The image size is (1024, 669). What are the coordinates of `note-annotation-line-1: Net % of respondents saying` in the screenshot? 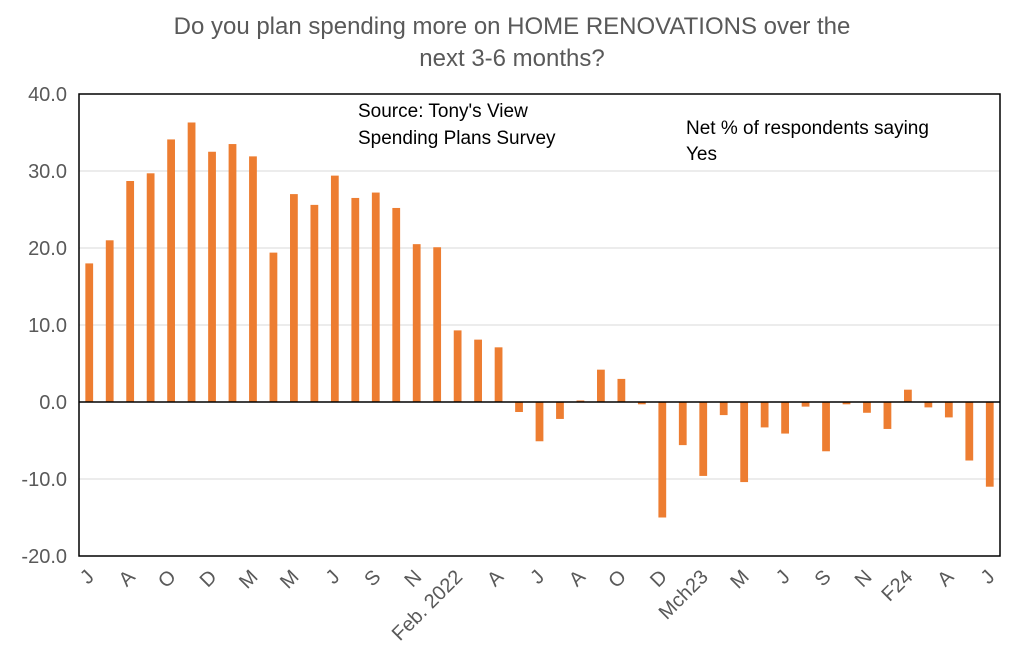 It's located at (807, 128).